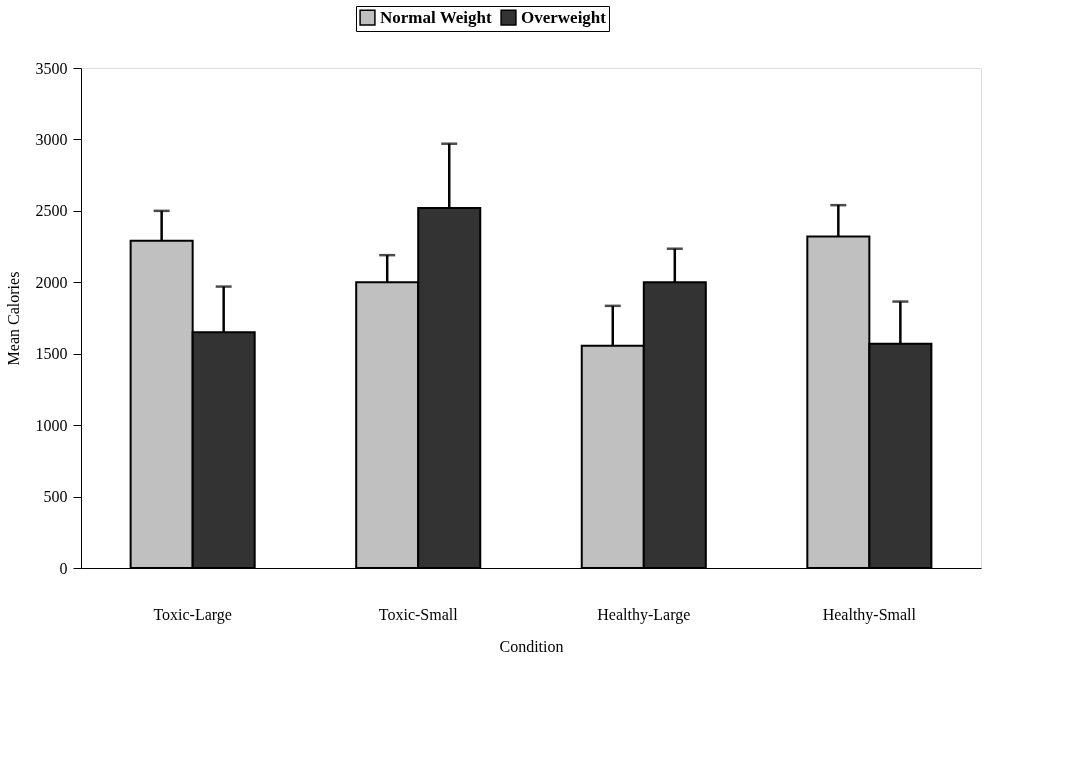 This screenshot has height=767, width=1081. Describe the element at coordinates (51, 354) in the screenshot. I see `y-tick-label: 1500` at that location.